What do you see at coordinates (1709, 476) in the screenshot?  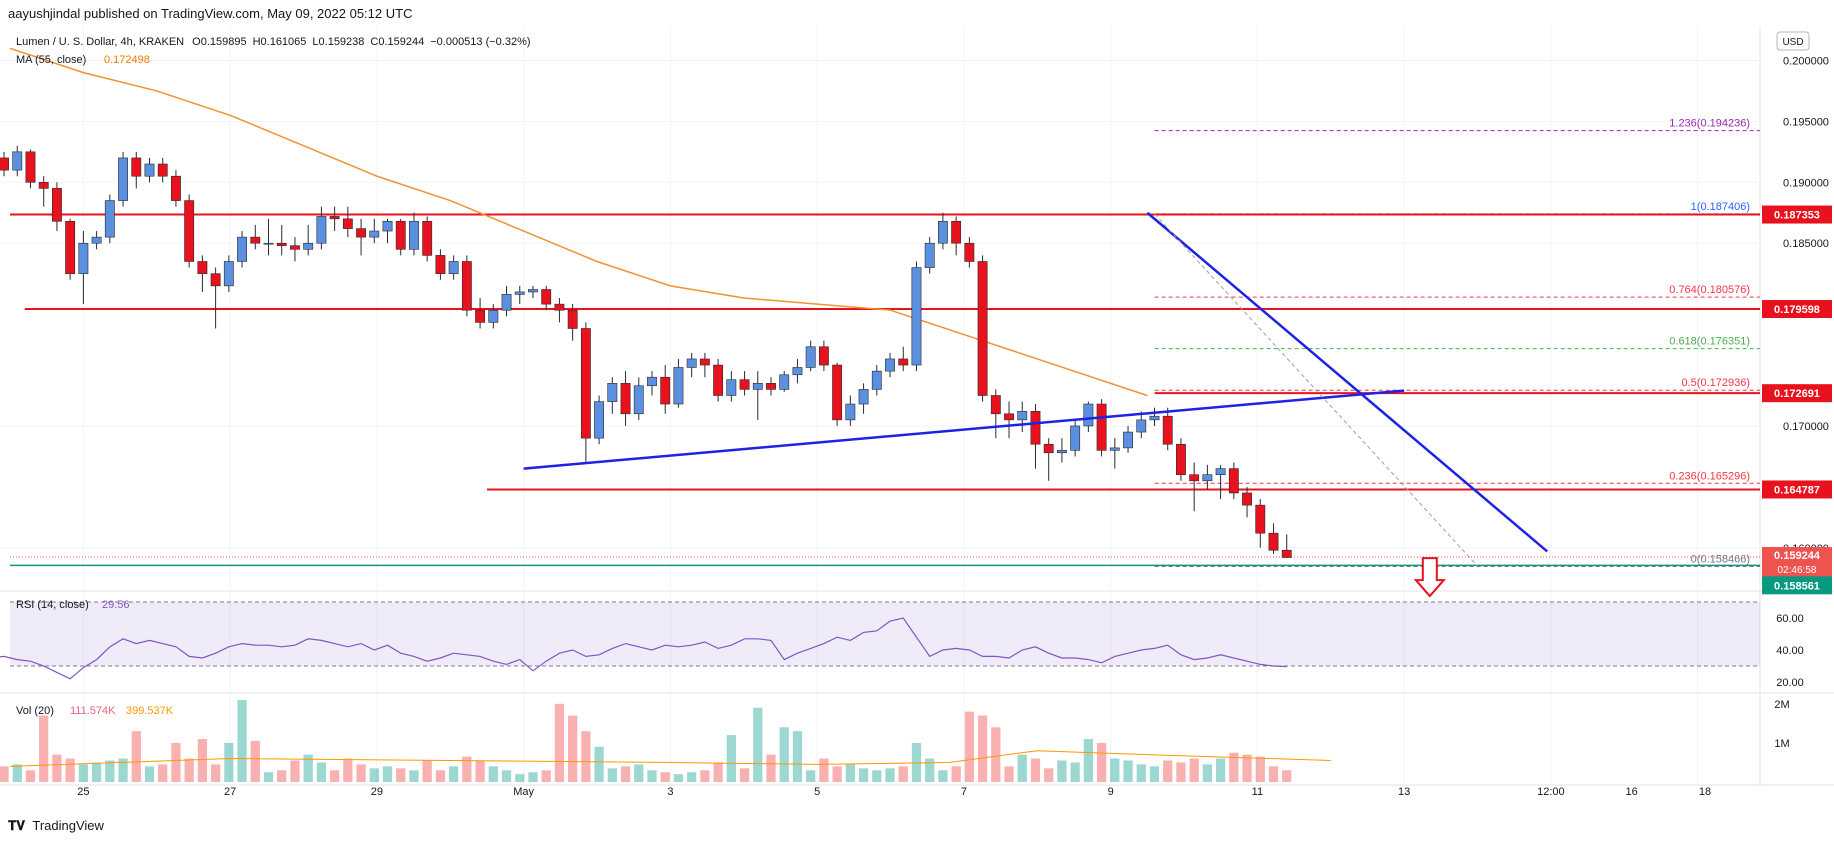 I see `fib-level-label: 0.236(0.165296)` at bounding box center [1709, 476].